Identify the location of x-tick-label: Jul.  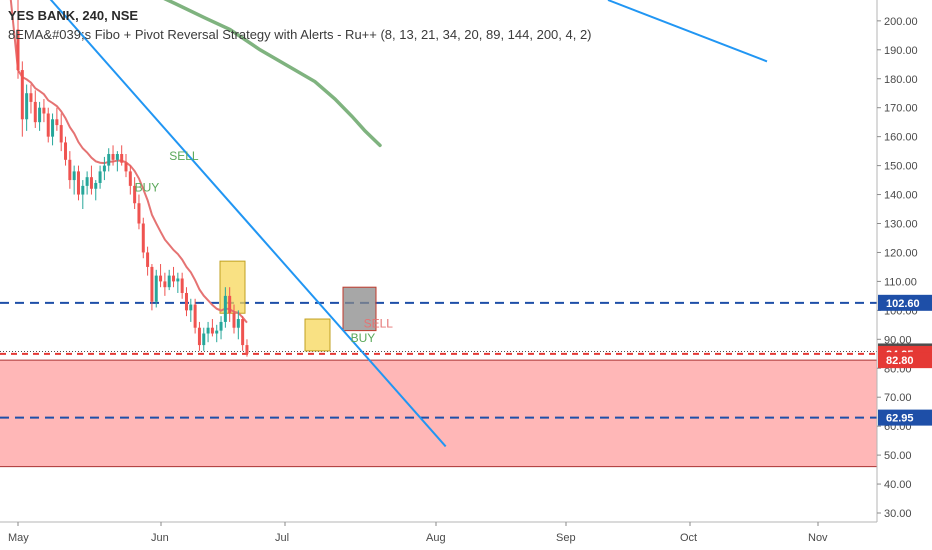
(282, 538).